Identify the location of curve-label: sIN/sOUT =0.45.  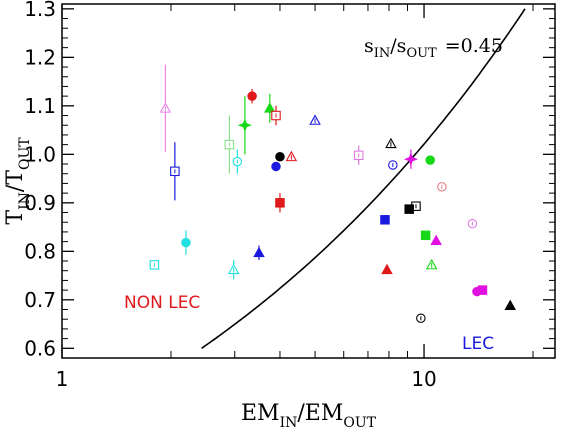
(433, 48).